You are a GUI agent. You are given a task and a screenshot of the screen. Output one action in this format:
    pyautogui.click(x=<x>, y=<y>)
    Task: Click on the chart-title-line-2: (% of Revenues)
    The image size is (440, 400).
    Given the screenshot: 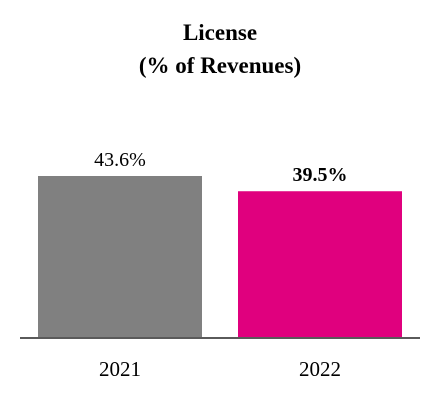 What is the action you would take?
    pyautogui.click(x=220, y=65)
    